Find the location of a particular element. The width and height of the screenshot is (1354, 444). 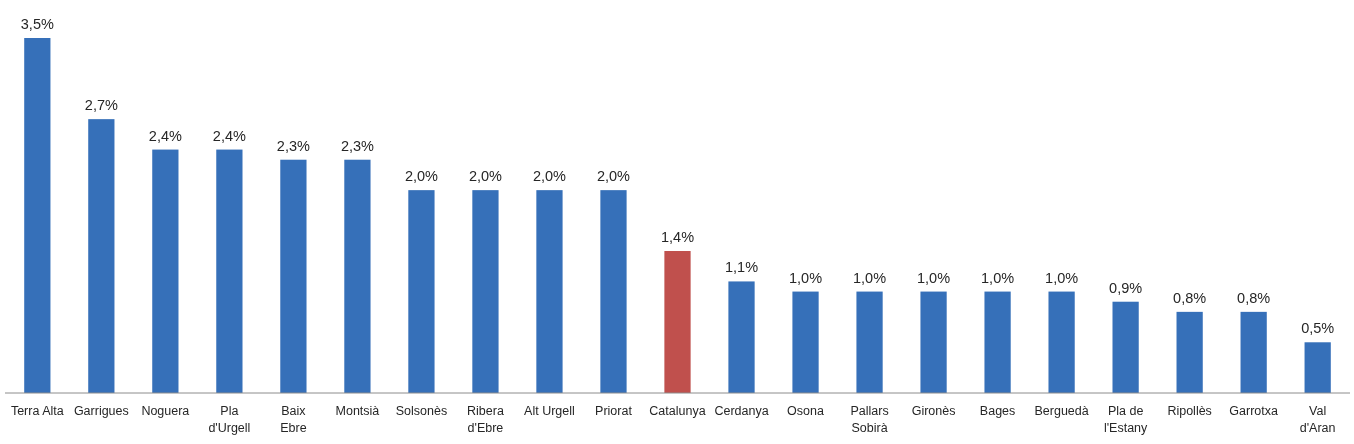

data-label: 2,7% is located at coordinates (101, 105).